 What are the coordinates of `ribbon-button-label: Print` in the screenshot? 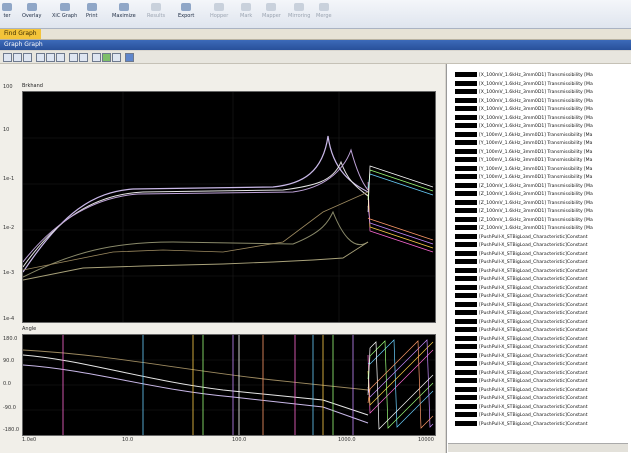 It's located at (92, 16).